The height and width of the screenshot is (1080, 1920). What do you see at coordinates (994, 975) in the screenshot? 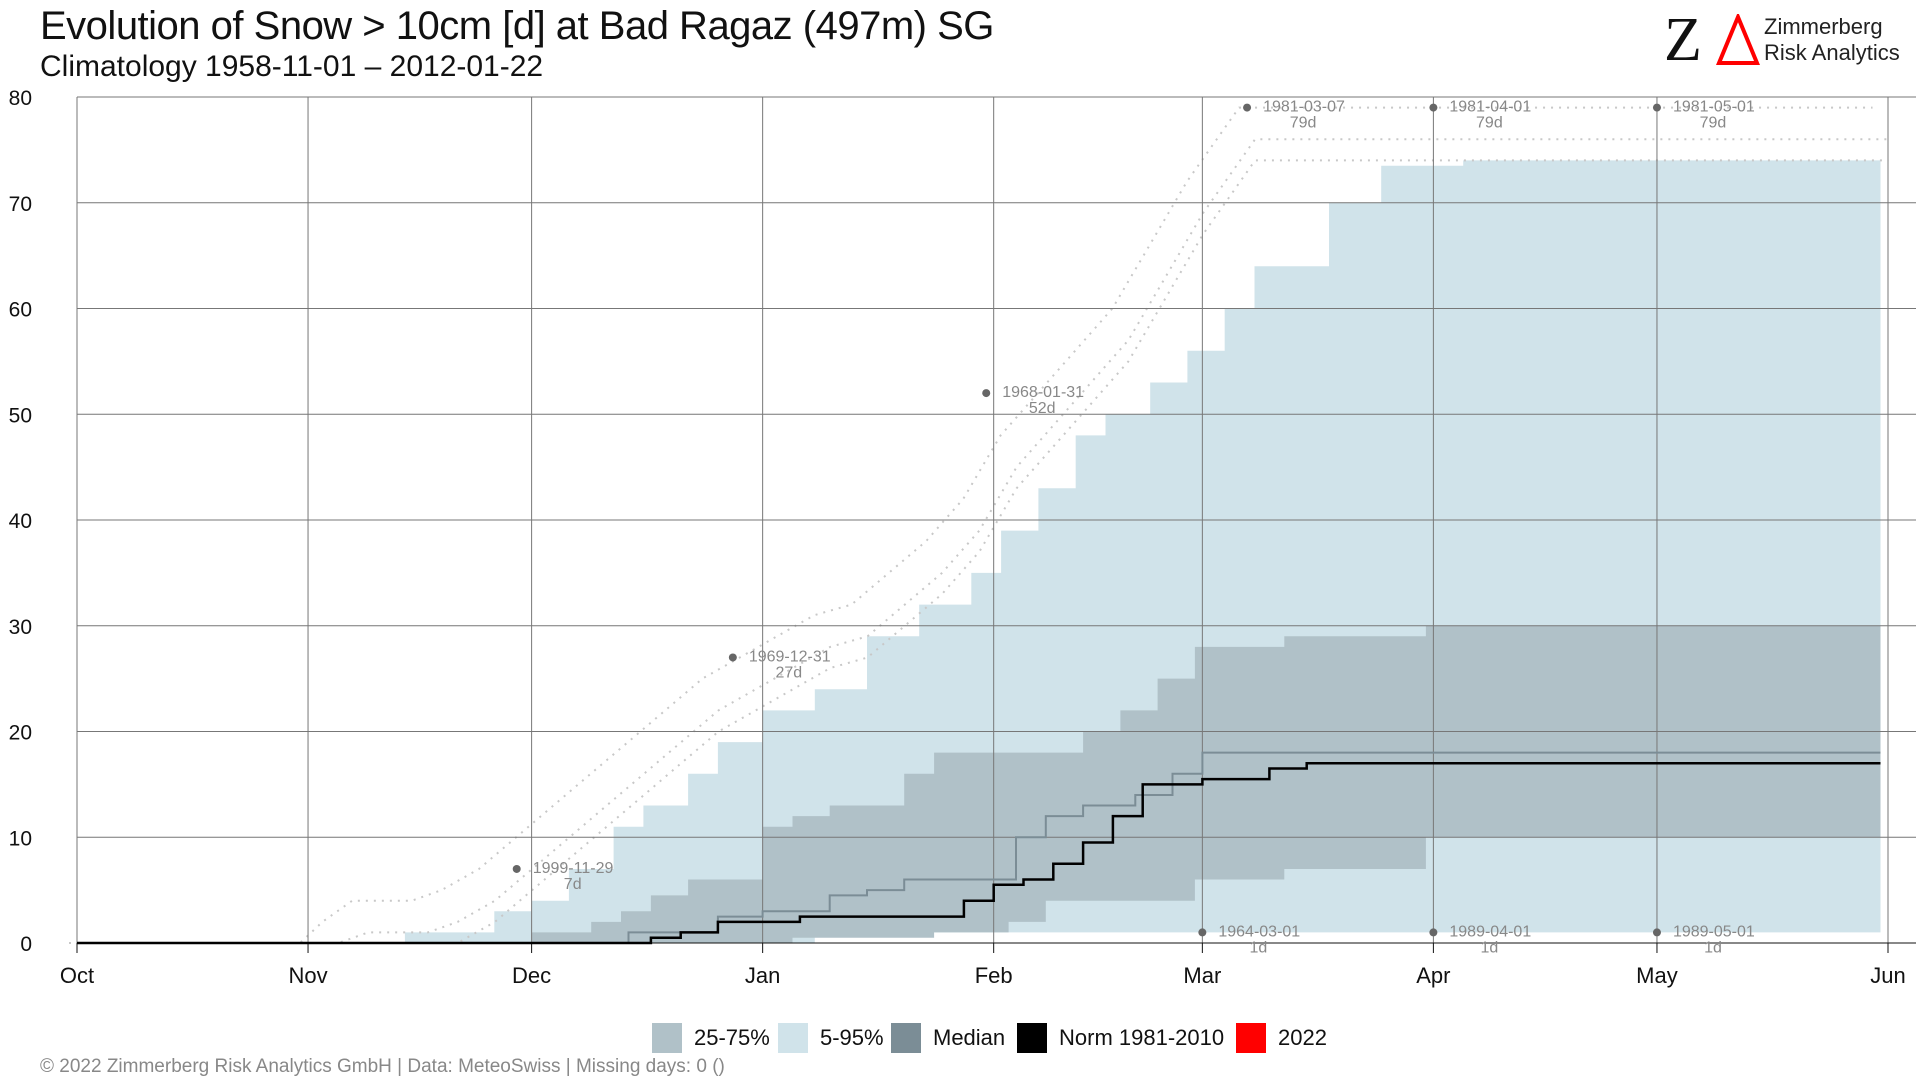
I see `x-tick-label: Feb` at bounding box center [994, 975].